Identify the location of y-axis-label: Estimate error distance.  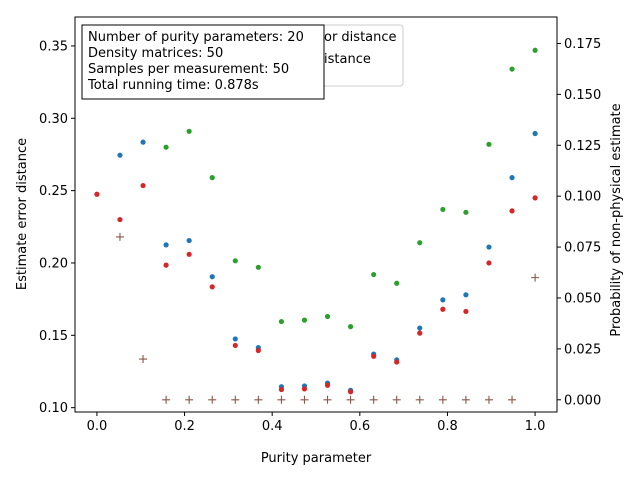
(22, 214).